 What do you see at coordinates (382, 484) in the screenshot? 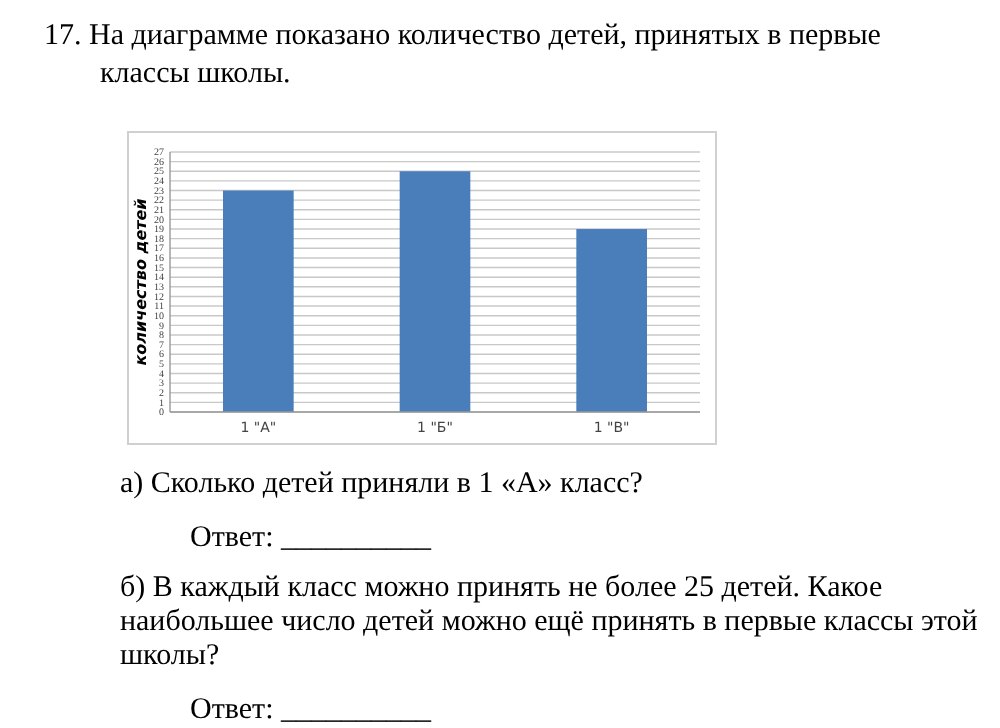
I see `text: а) Сколько детей приняли в 1 «А» класс?` at bounding box center [382, 484].